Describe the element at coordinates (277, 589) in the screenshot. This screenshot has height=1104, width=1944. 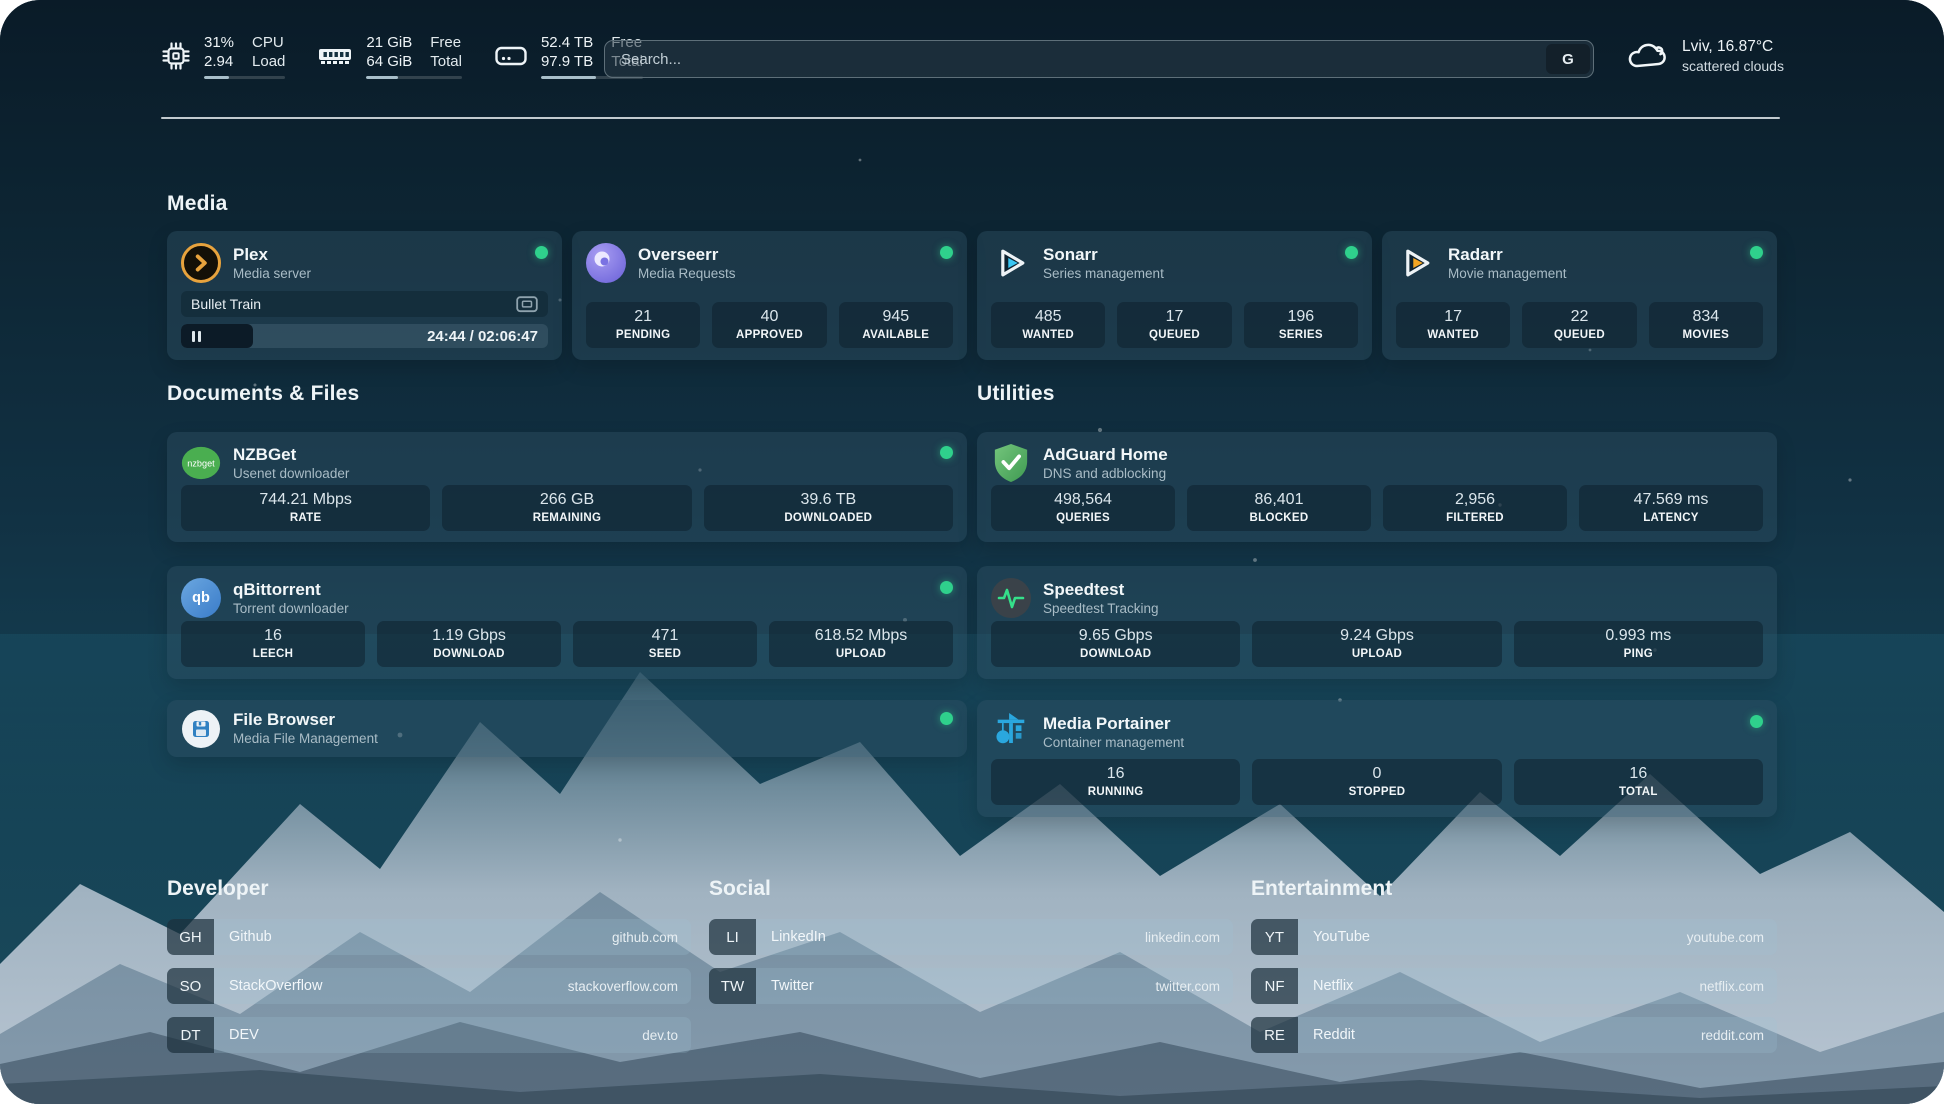
I see `qbittorrent-title: qBittorrent` at that location.